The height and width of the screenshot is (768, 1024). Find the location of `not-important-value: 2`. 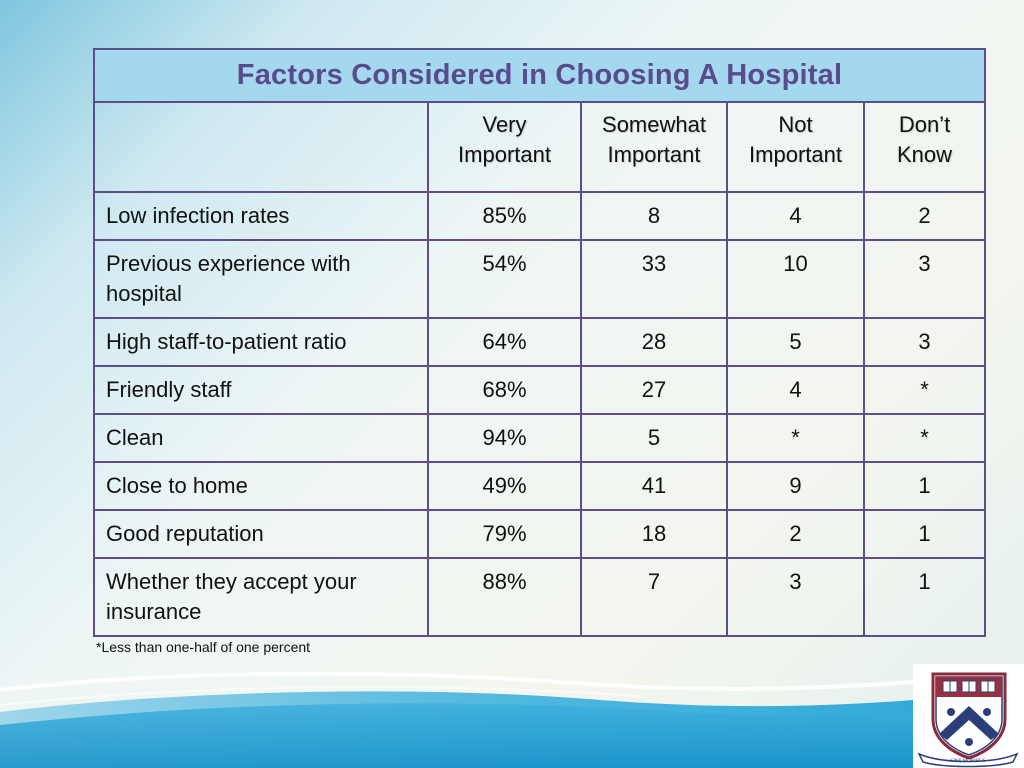

not-important-value: 2 is located at coordinates (795, 534).